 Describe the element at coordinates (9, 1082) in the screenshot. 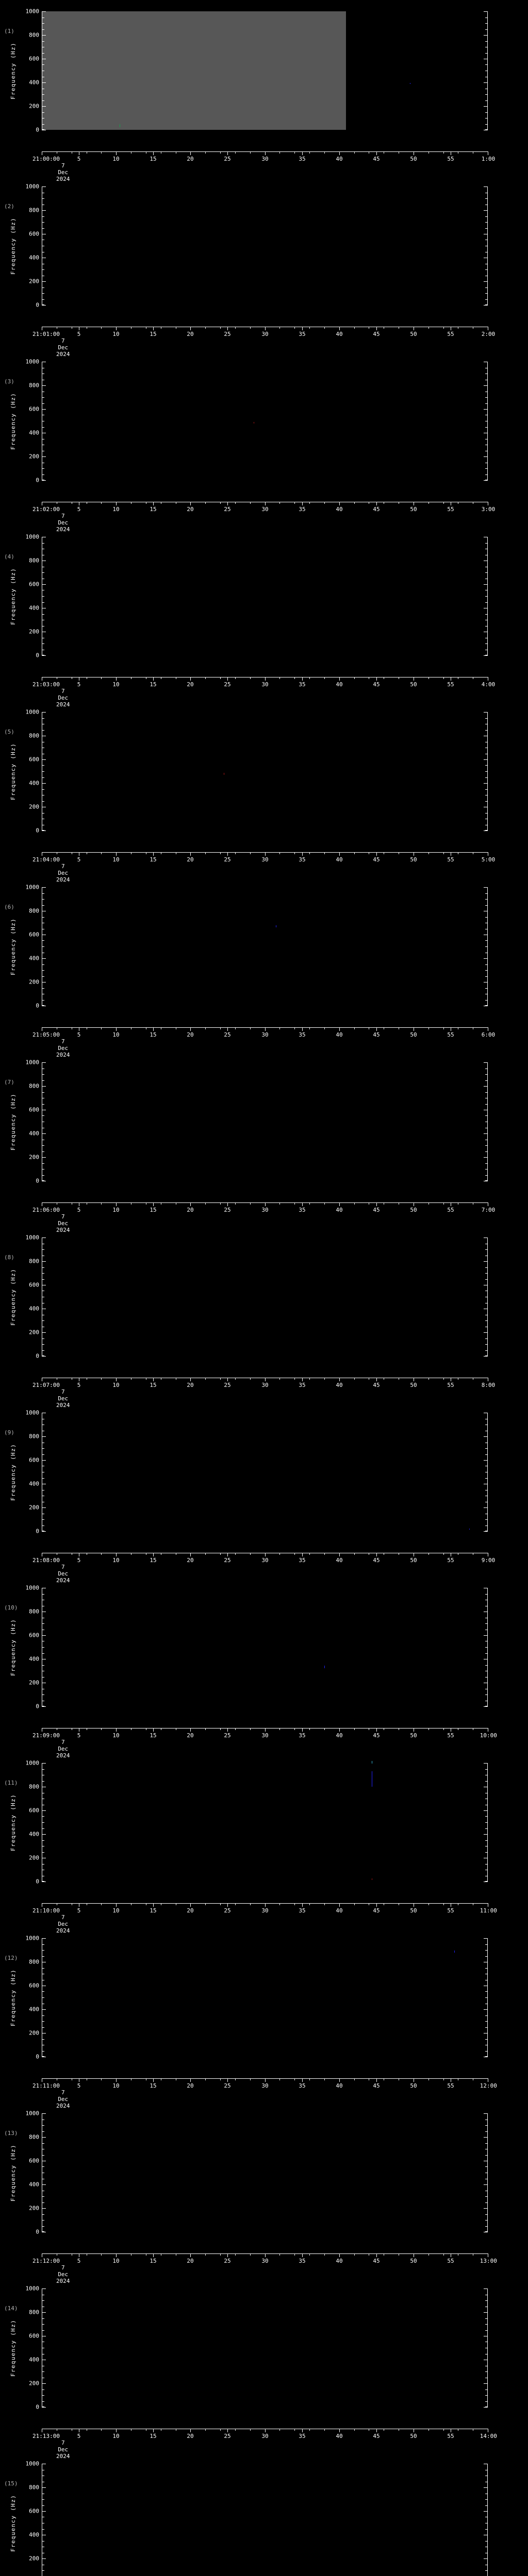

I see `panel-number-label: (7)` at that location.